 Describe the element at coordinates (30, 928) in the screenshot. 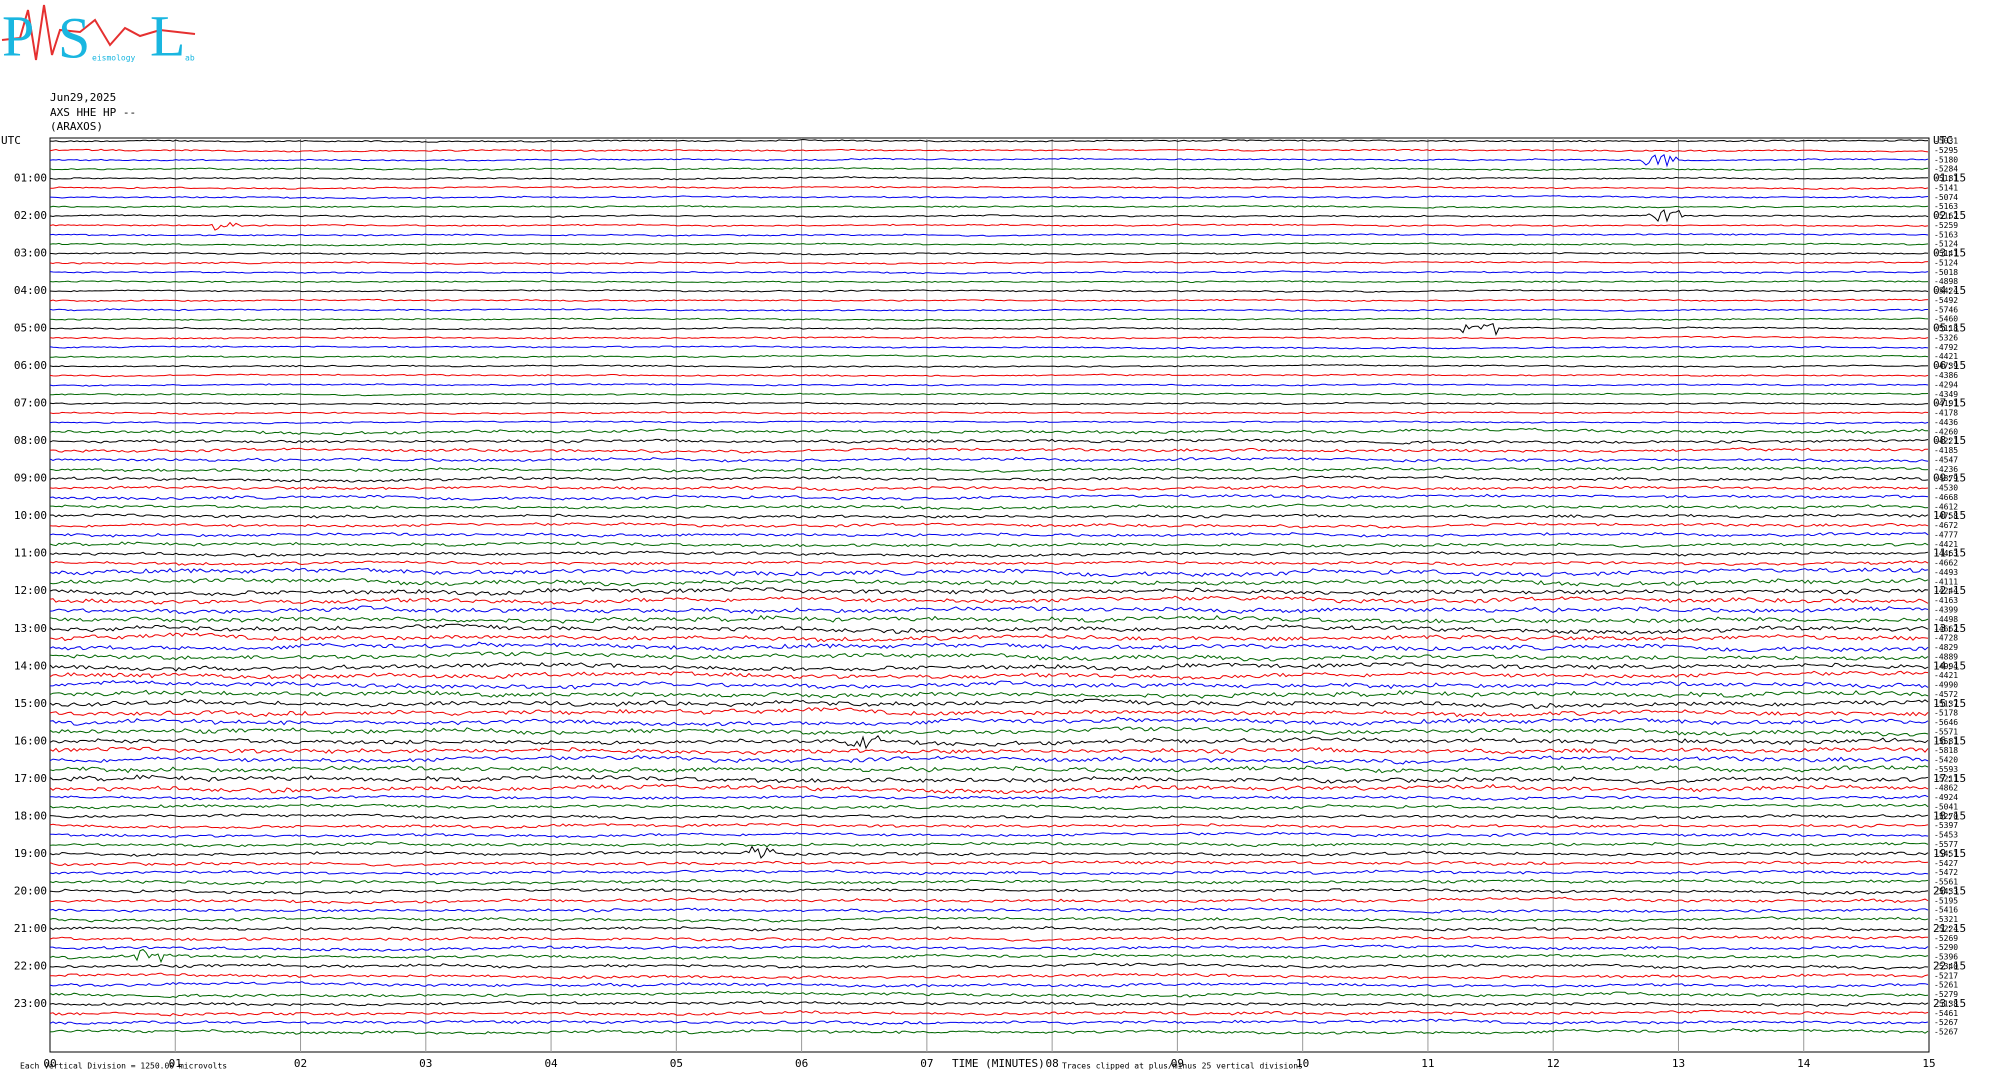

I see `left-time-label: 21:00` at that location.